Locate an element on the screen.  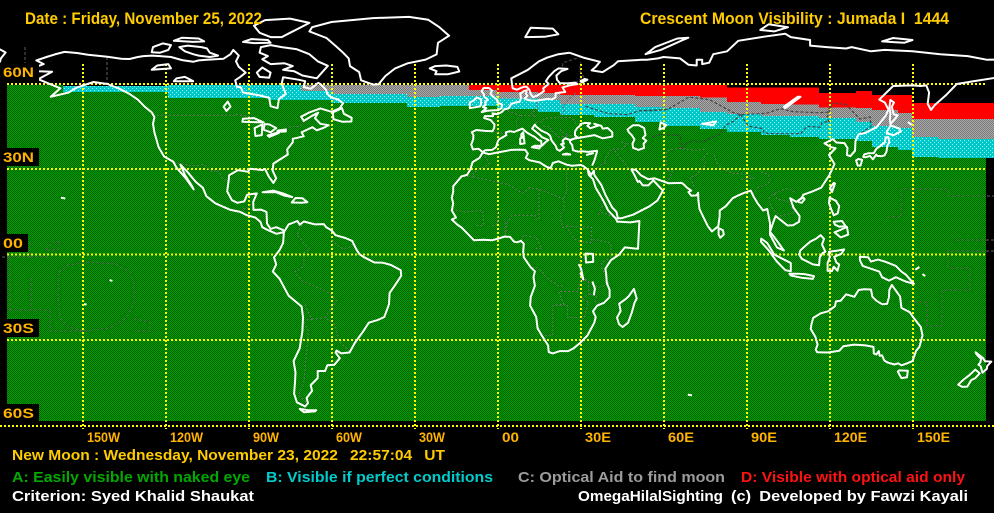
svg-text: 90E is located at coordinates (764, 437).